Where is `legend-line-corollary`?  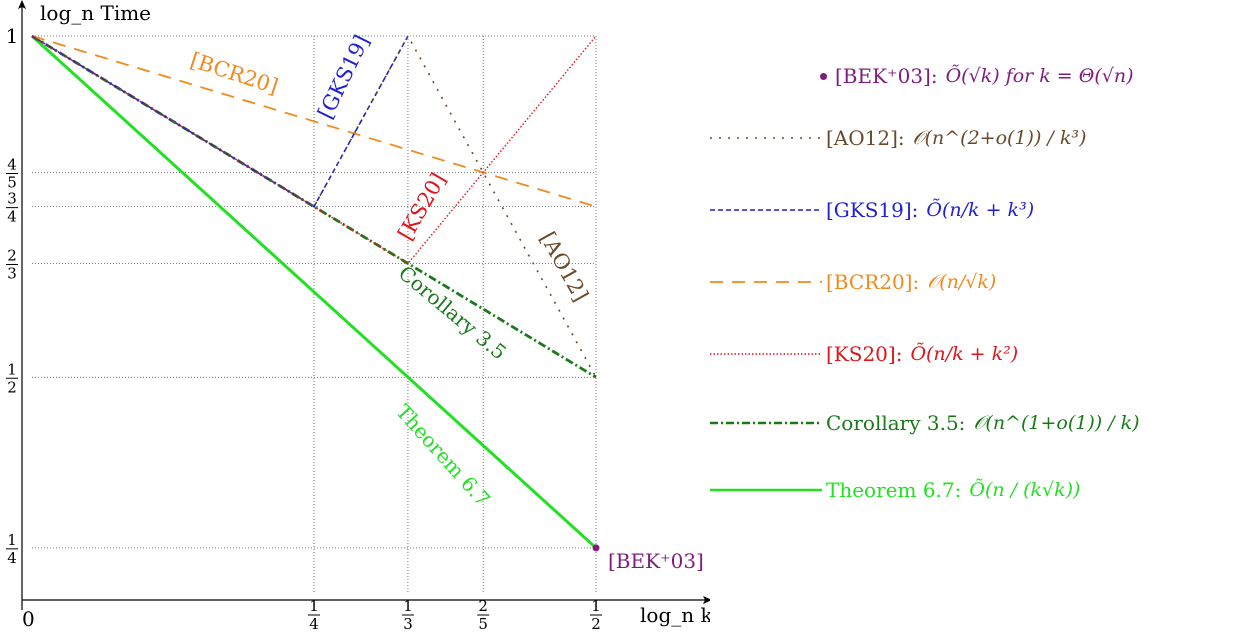 legend-line-corollary is located at coordinates (766, 423).